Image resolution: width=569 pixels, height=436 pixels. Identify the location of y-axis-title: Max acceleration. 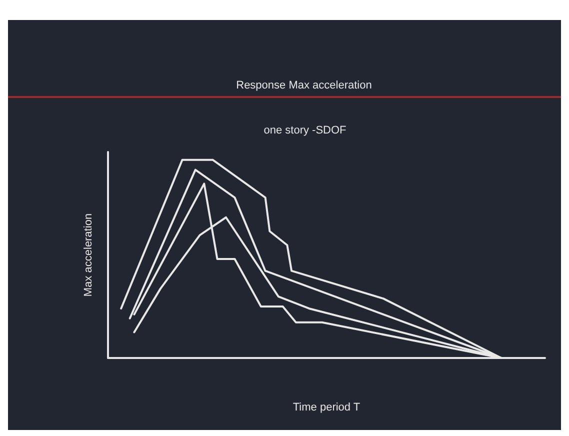
(88, 255).